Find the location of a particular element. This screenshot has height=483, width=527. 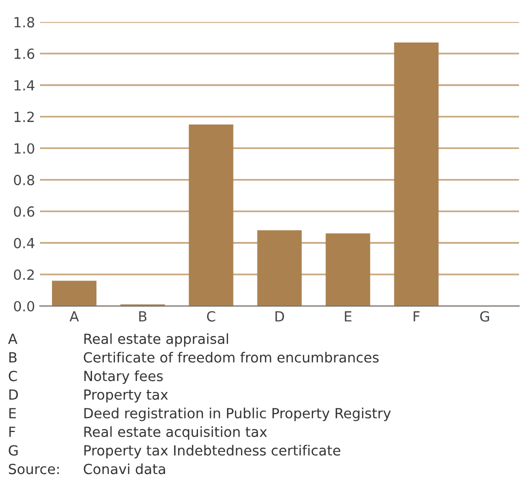

text: Real estate appraisal is located at coordinates (156, 340).